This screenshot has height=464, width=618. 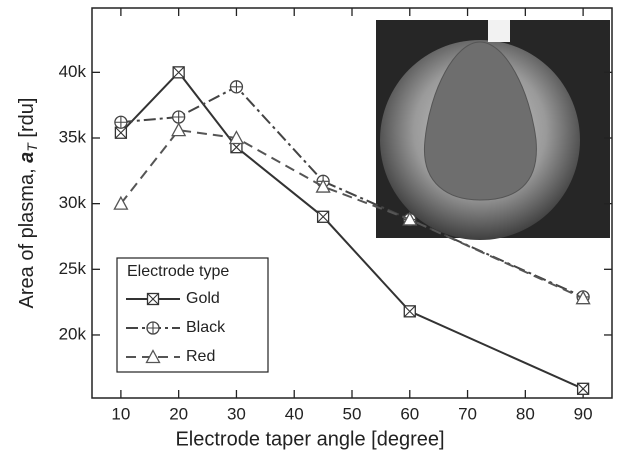 What do you see at coordinates (120, 413) in the screenshot?
I see `x-tick-label: 10` at bounding box center [120, 413].